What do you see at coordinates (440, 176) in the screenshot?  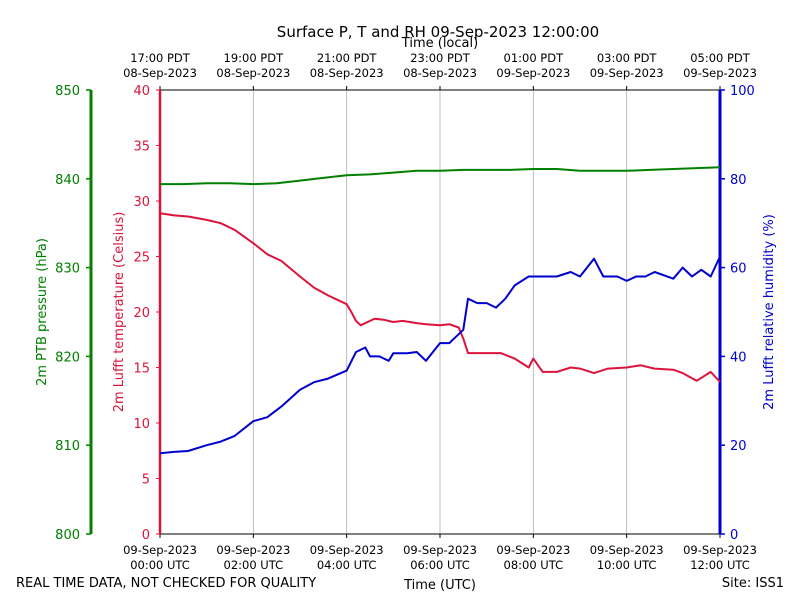 I see `pressure-series-line` at bounding box center [440, 176].